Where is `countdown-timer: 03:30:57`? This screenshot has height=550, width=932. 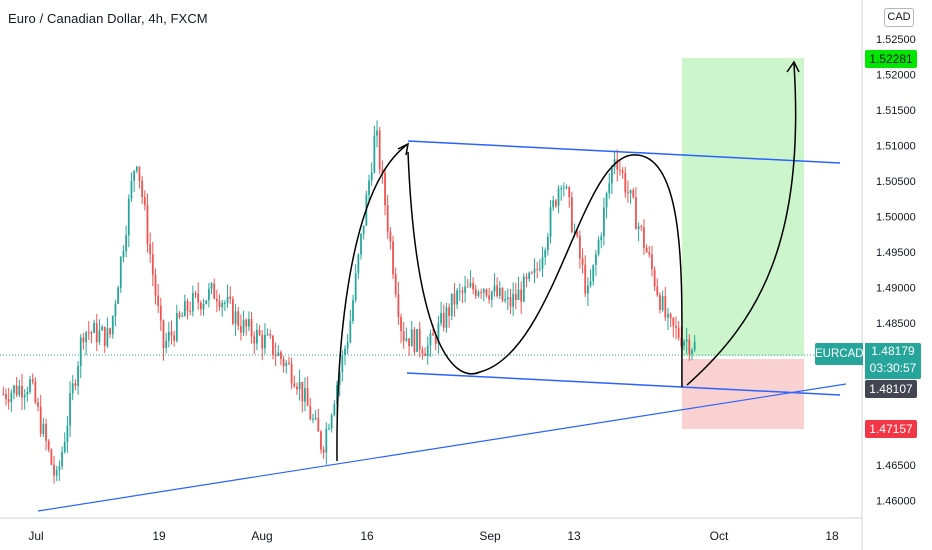 countdown-timer: 03:30:57 is located at coordinates (893, 368).